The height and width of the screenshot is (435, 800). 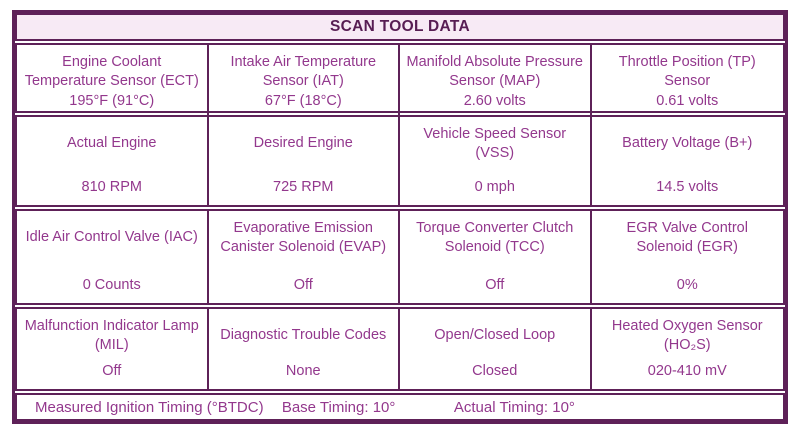 I want to click on cell-tp: Throttle Position (TP) Sensor 0.61 volts, so click(x=688, y=82).